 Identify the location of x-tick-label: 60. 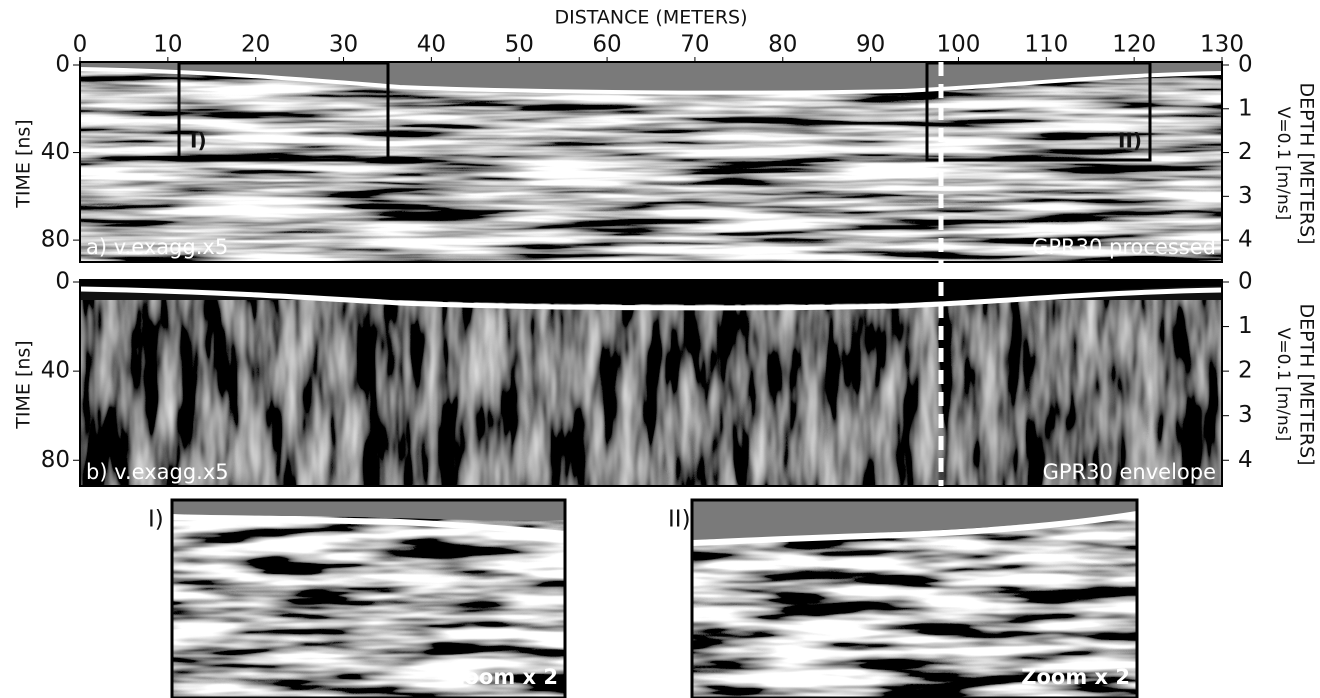
(606, 45).